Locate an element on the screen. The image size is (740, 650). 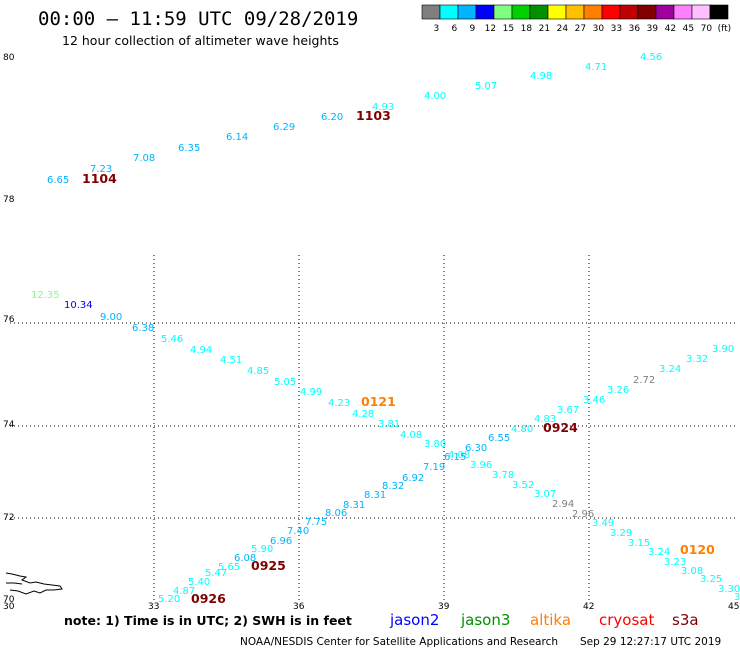
lat-label: 70 is located at coordinates (9, 600).